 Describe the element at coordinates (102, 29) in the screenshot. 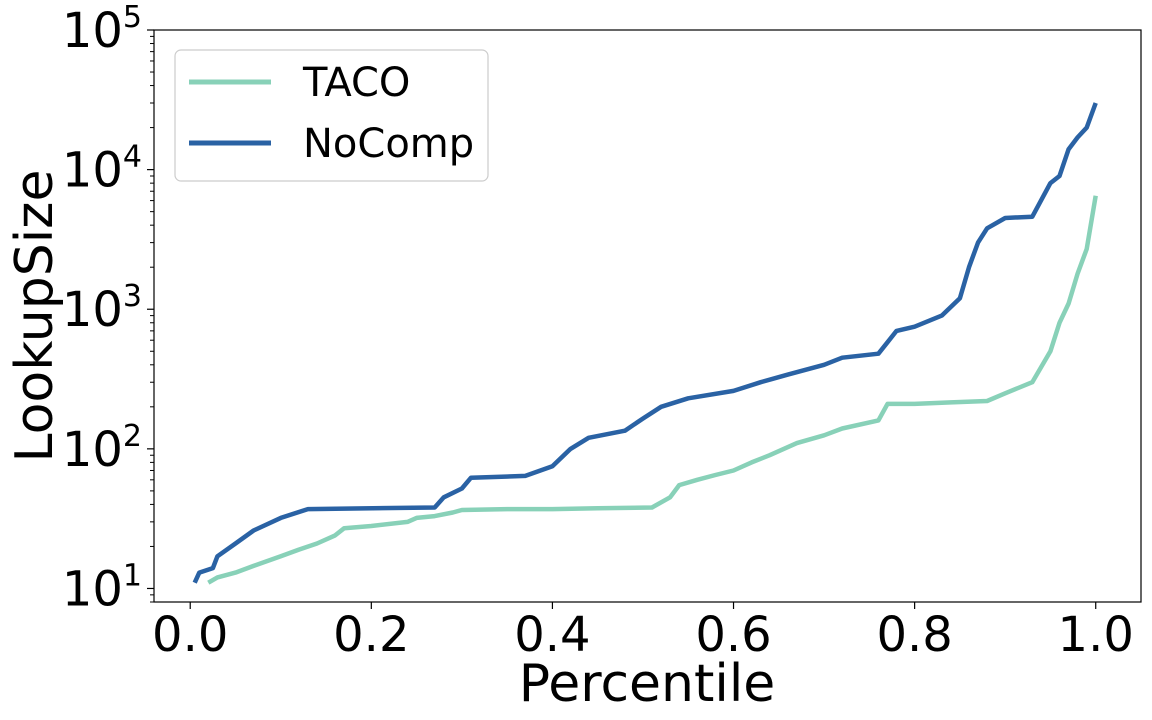

I see `y-tick-label: 10⁵` at that location.